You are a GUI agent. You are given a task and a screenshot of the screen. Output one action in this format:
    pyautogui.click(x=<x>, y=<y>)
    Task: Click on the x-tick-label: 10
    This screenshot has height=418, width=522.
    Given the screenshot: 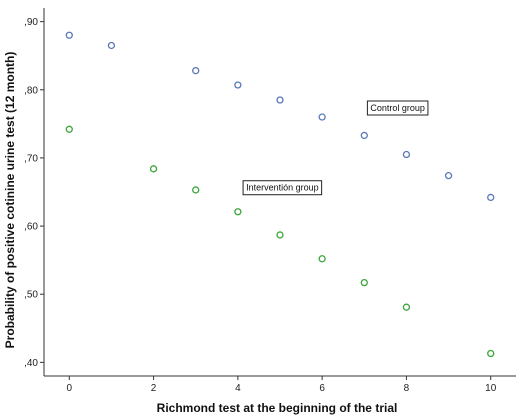 What is the action you would take?
    pyautogui.click(x=491, y=388)
    